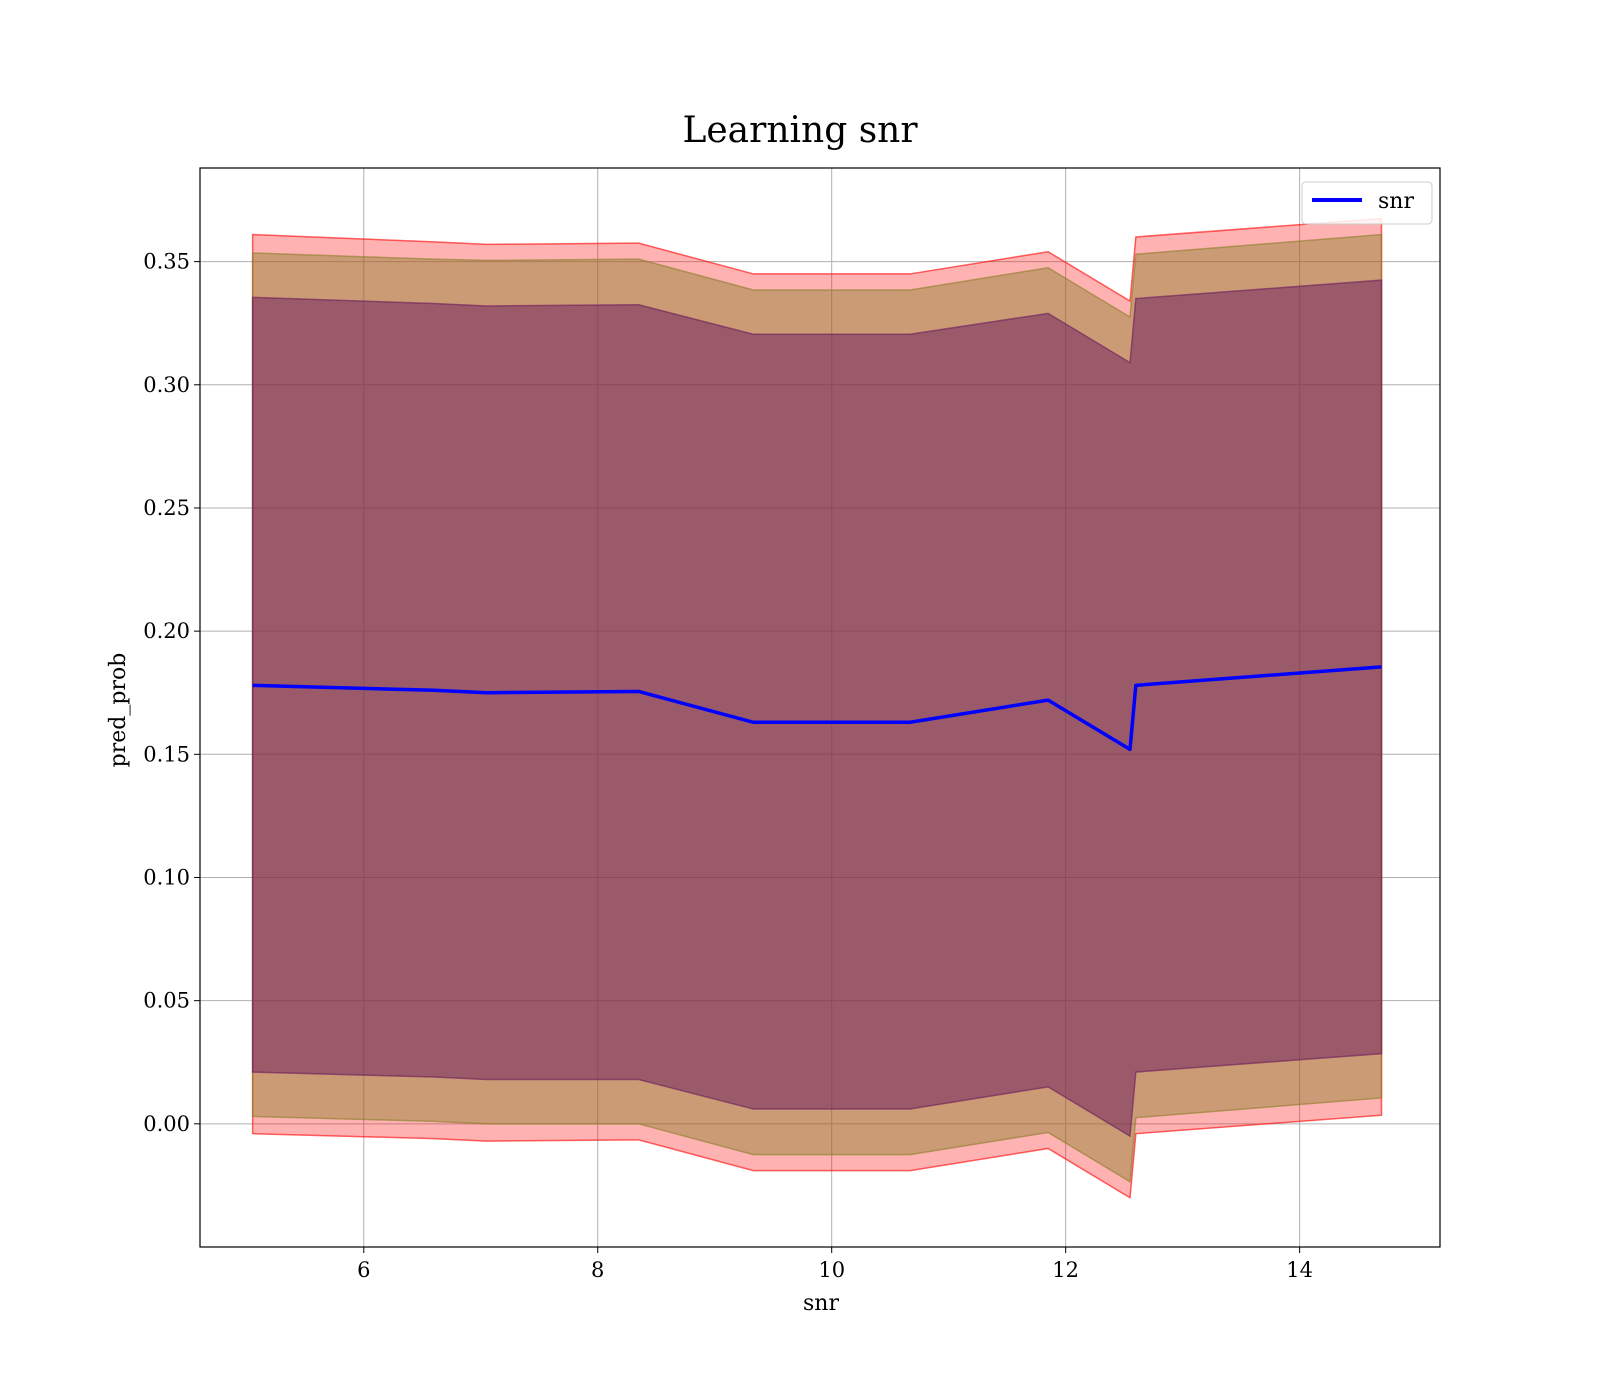 The width and height of the screenshot is (1600, 1400). What do you see at coordinates (166, 508) in the screenshot?
I see `y-tick-label: 0.25` at bounding box center [166, 508].